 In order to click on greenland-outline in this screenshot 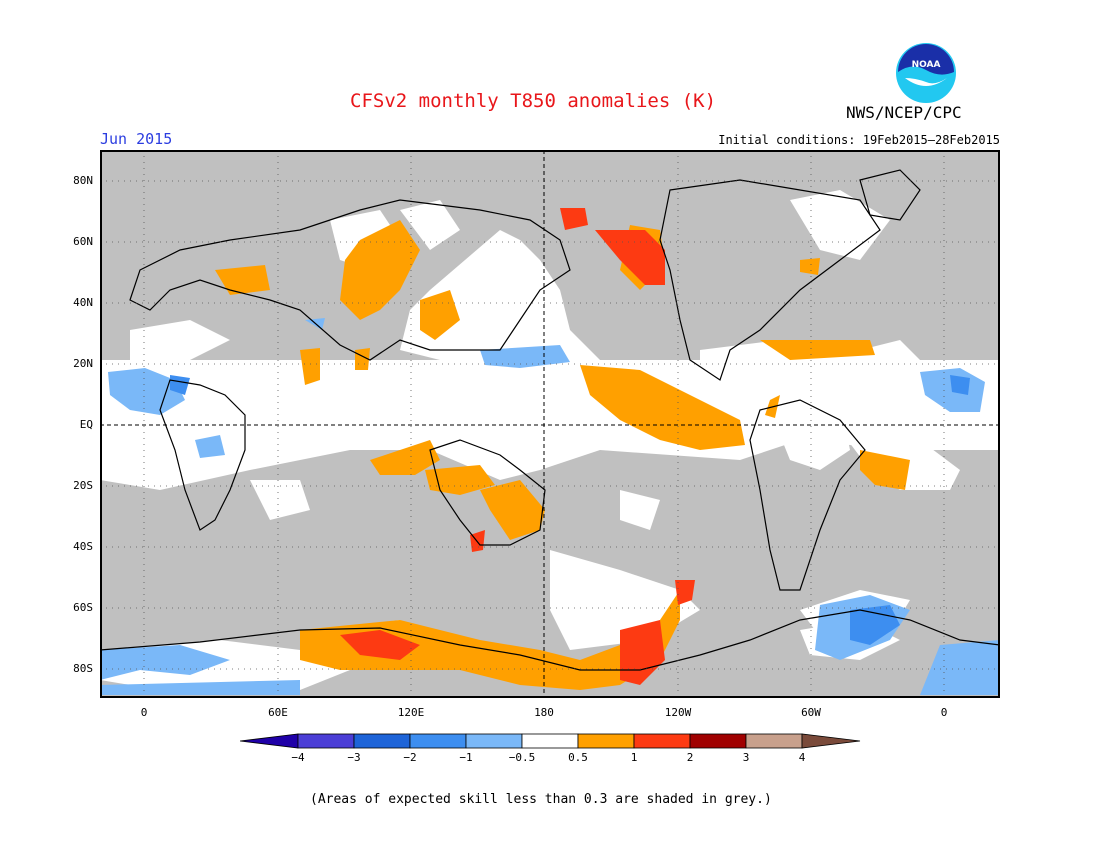, I will do `click(890, 195)`.